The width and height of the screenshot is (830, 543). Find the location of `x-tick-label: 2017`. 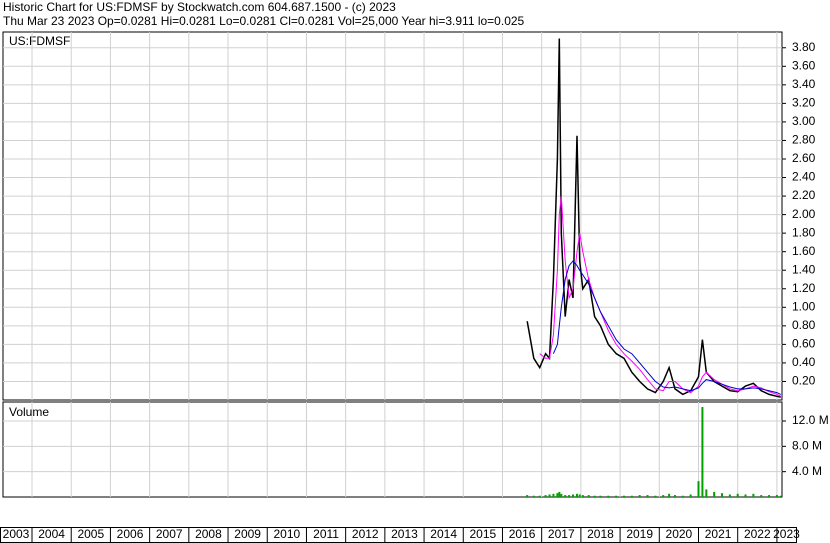

x-tick-label: 2017 is located at coordinates (561, 534).